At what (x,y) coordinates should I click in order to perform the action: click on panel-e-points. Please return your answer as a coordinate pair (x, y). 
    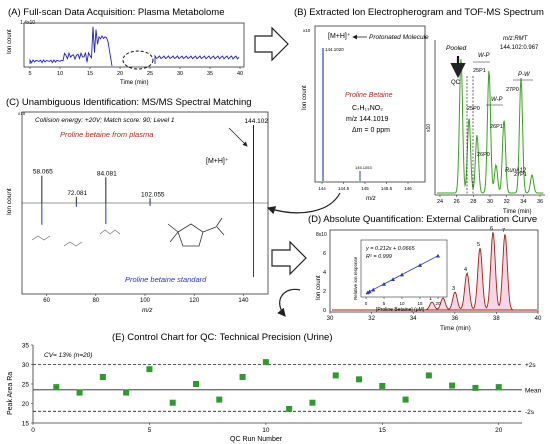
    Looking at the image, I should click on (277, 385).